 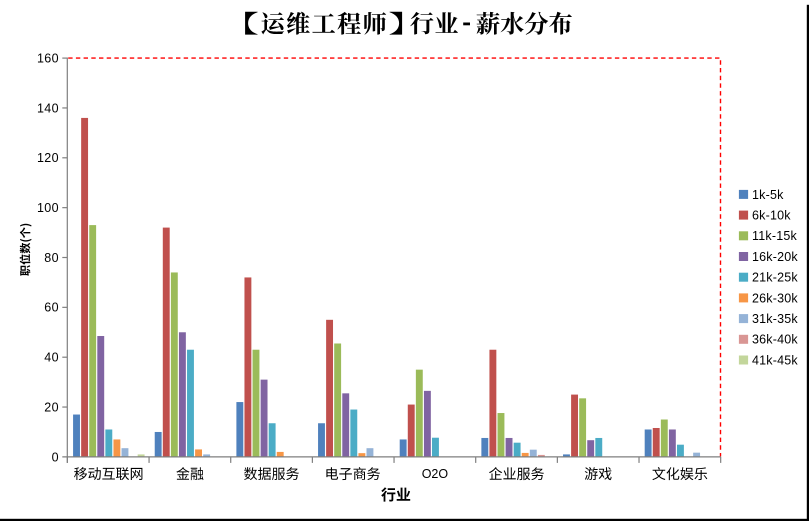 I want to click on svg-text: 0, so click(x=55, y=457).